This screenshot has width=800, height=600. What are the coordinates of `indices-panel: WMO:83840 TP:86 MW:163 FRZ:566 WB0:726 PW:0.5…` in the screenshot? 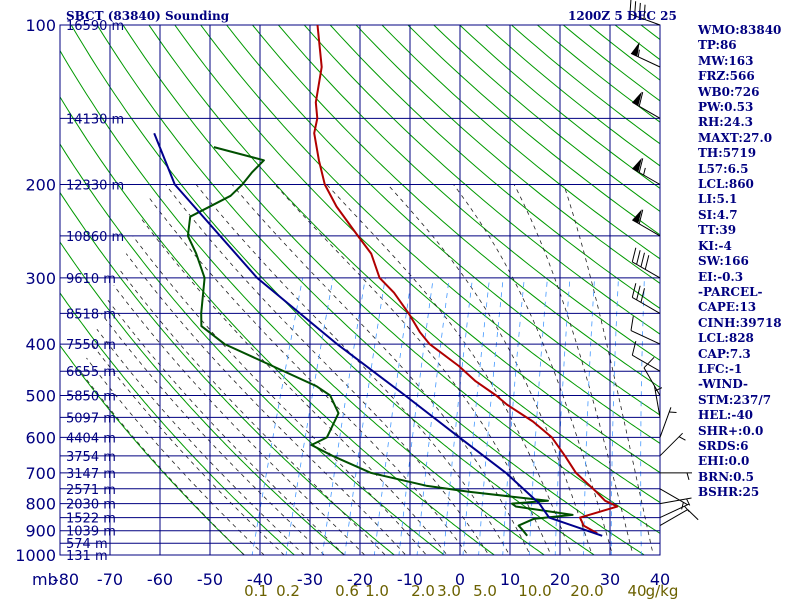 It's located at (740, 262).